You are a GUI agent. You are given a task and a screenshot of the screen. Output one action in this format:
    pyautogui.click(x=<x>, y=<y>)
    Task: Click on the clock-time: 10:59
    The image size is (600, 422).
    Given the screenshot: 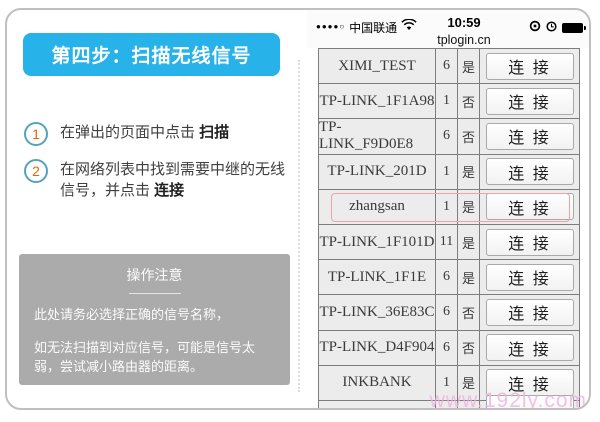 What is the action you would take?
    pyautogui.click(x=464, y=22)
    